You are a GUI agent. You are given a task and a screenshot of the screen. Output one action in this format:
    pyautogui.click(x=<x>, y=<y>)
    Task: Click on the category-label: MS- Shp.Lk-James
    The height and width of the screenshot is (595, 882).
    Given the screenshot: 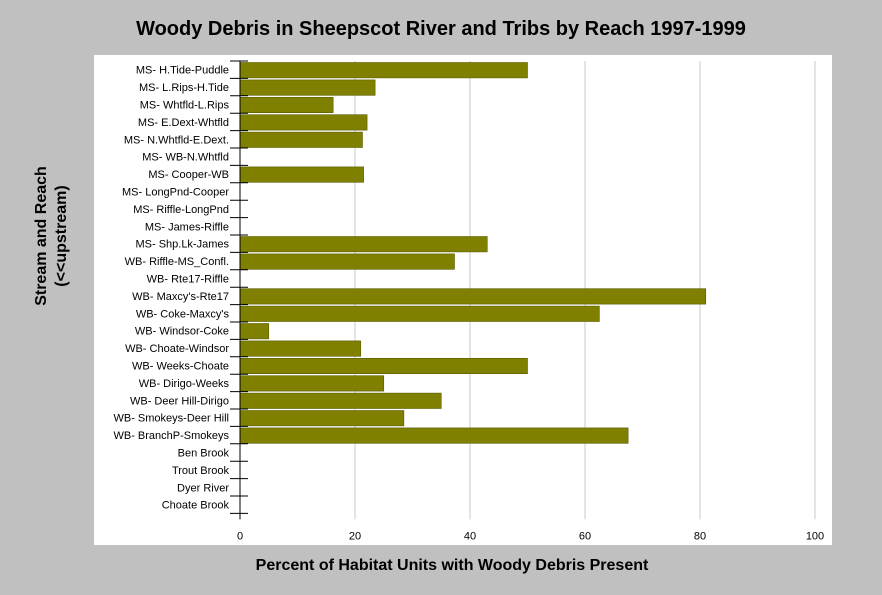 What is the action you would take?
    pyautogui.click(x=182, y=245)
    